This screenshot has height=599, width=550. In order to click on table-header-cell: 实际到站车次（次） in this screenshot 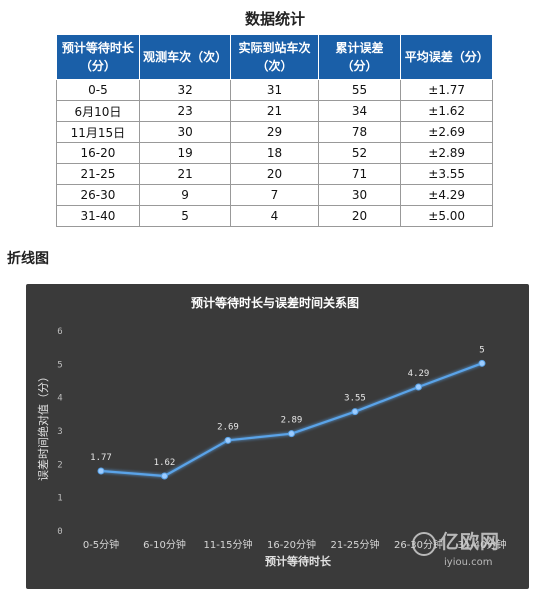, I will do `click(274, 57)`.